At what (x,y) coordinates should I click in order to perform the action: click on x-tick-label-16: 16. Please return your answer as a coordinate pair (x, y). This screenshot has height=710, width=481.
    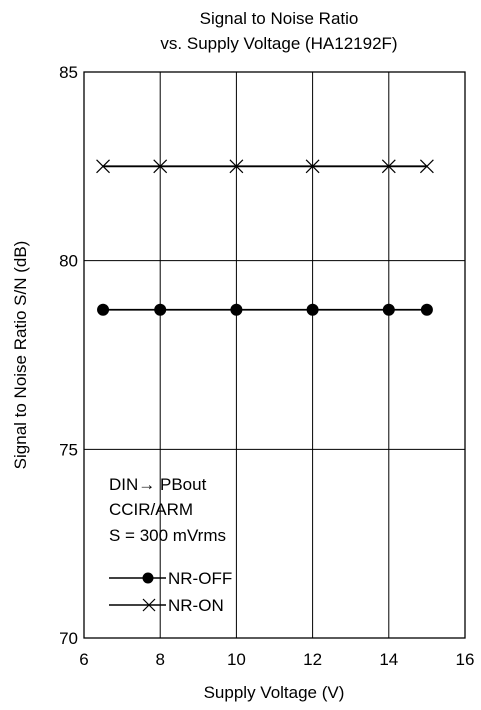
    Looking at the image, I should click on (465, 659).